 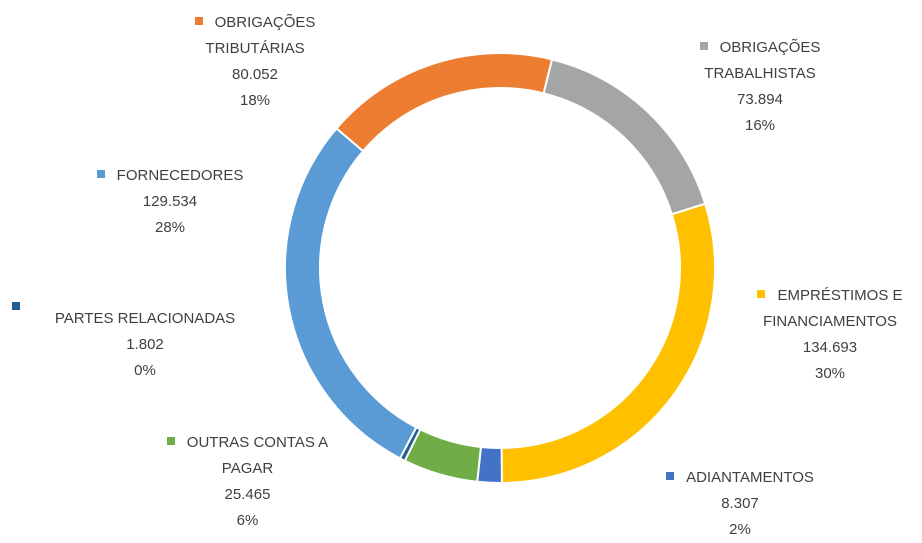 What do you see at coordinates (760, 125) in the screenshot?
I see `percent-label: 16%` at bounding box center [760, 125].